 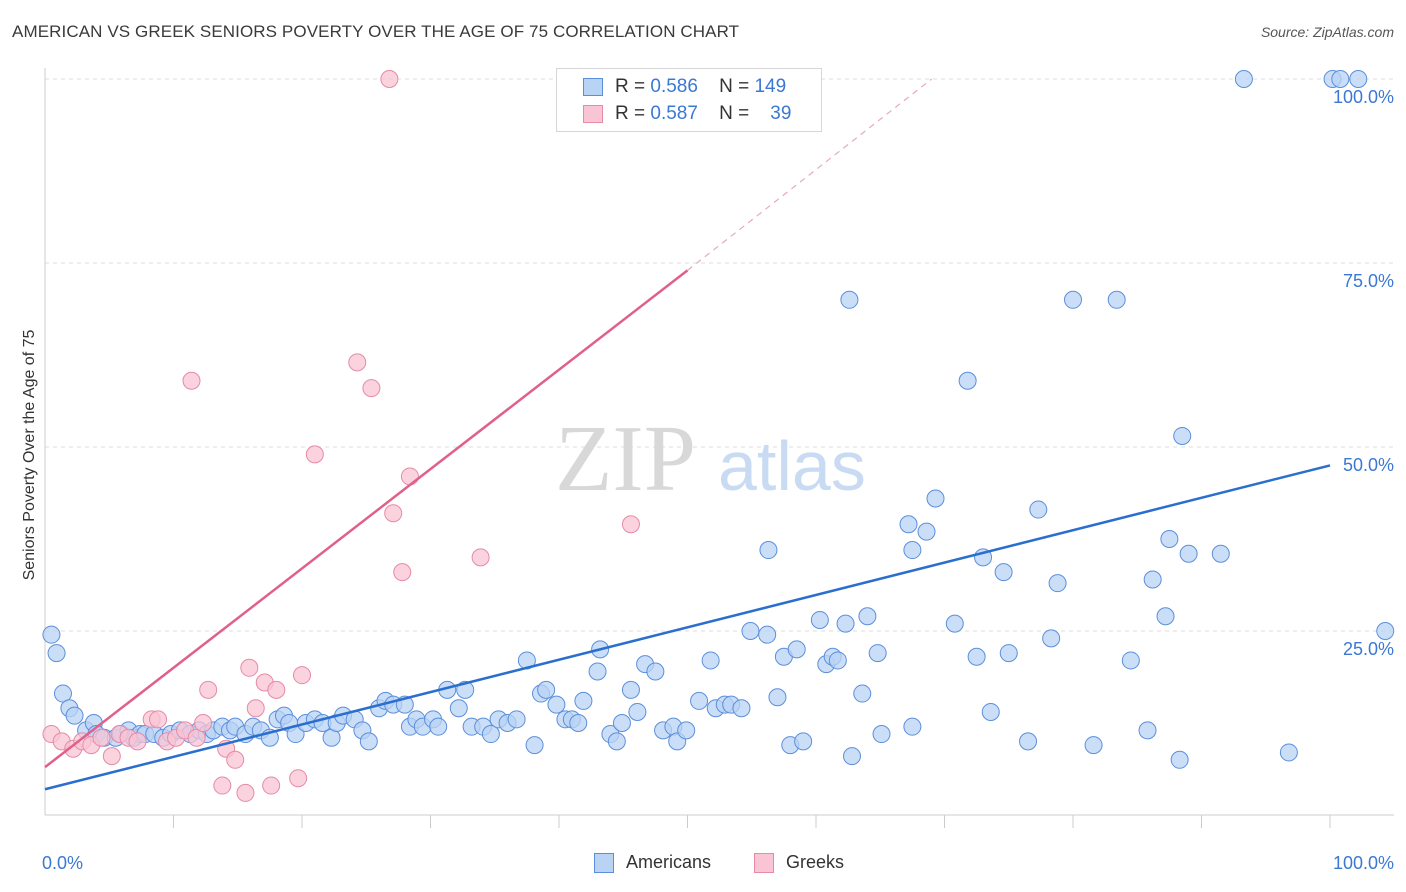 I want to click on americans-r-value: 0.586, so click(x=674, y=86).